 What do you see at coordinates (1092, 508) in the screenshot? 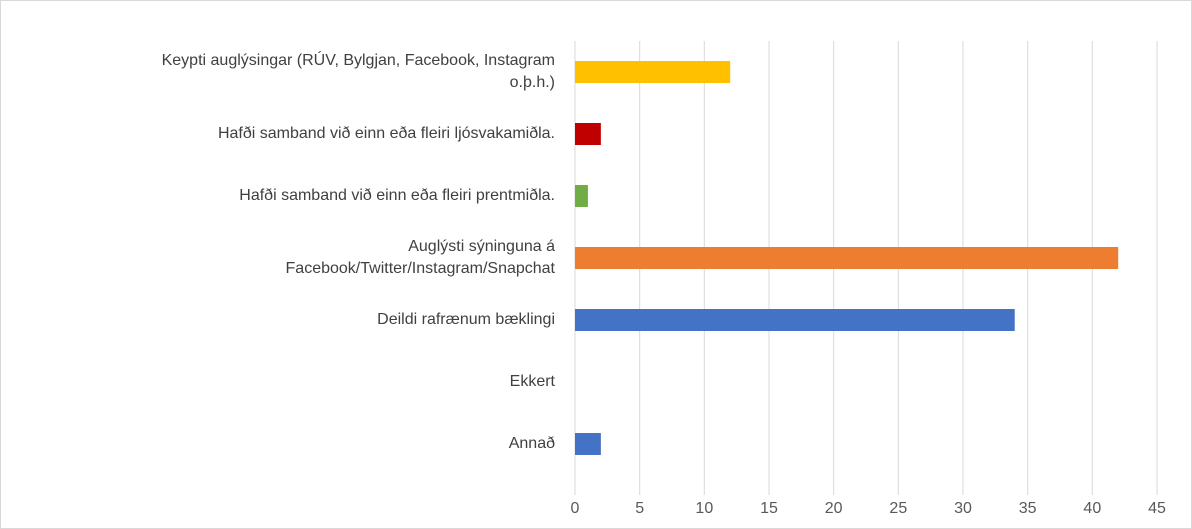
I see `x-tick-label: 40` at bounding box center [1092, 508].